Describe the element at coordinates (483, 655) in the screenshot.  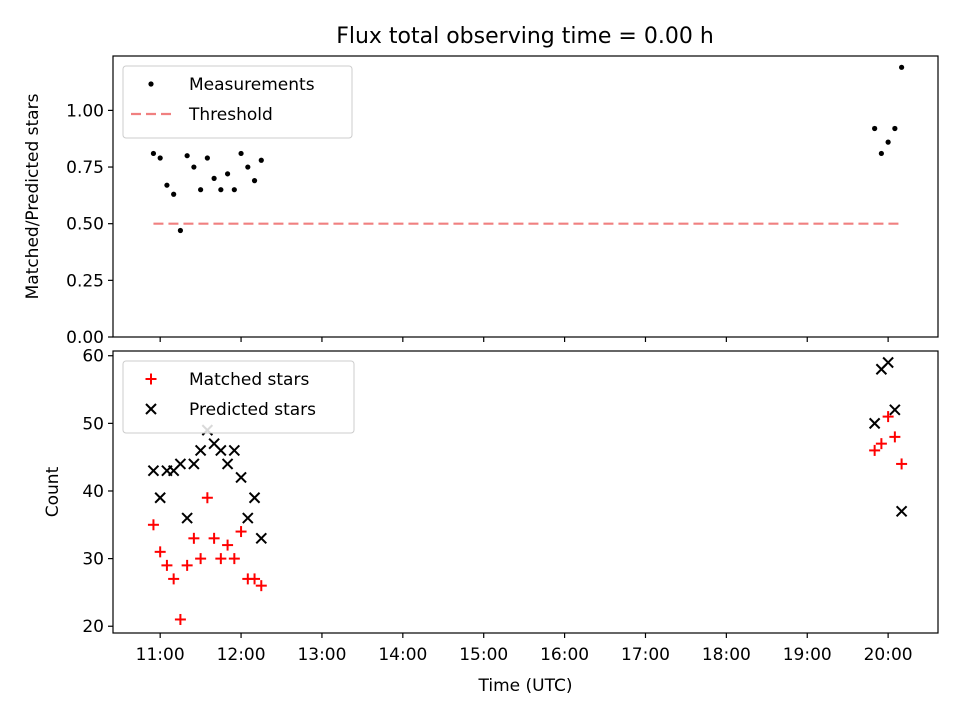
I see `bottom-xtick-label: 15:00` at that location.